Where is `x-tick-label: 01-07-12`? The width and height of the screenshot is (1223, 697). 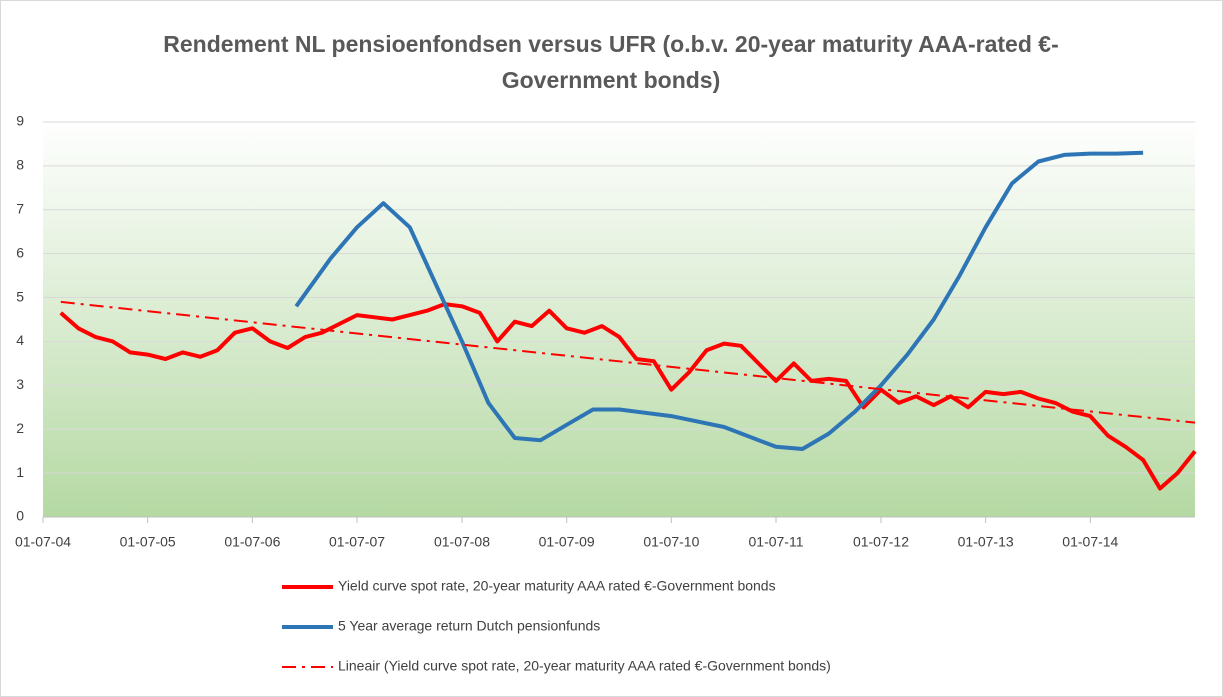 x-tick-label: 01-07-12 is located at coordinates (881, 542).